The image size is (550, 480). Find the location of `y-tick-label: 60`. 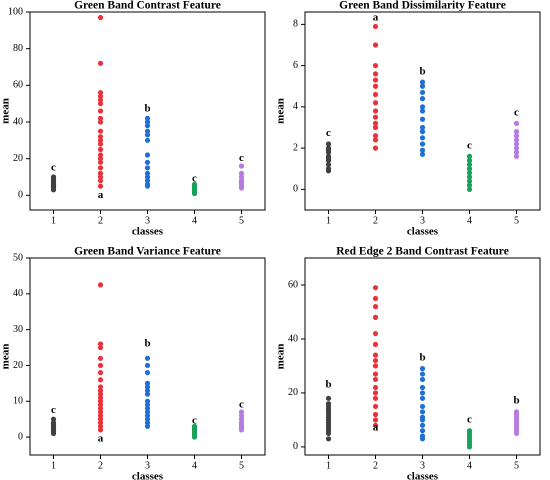

y-tick-label: 60 is located at coordinates (18, 85).